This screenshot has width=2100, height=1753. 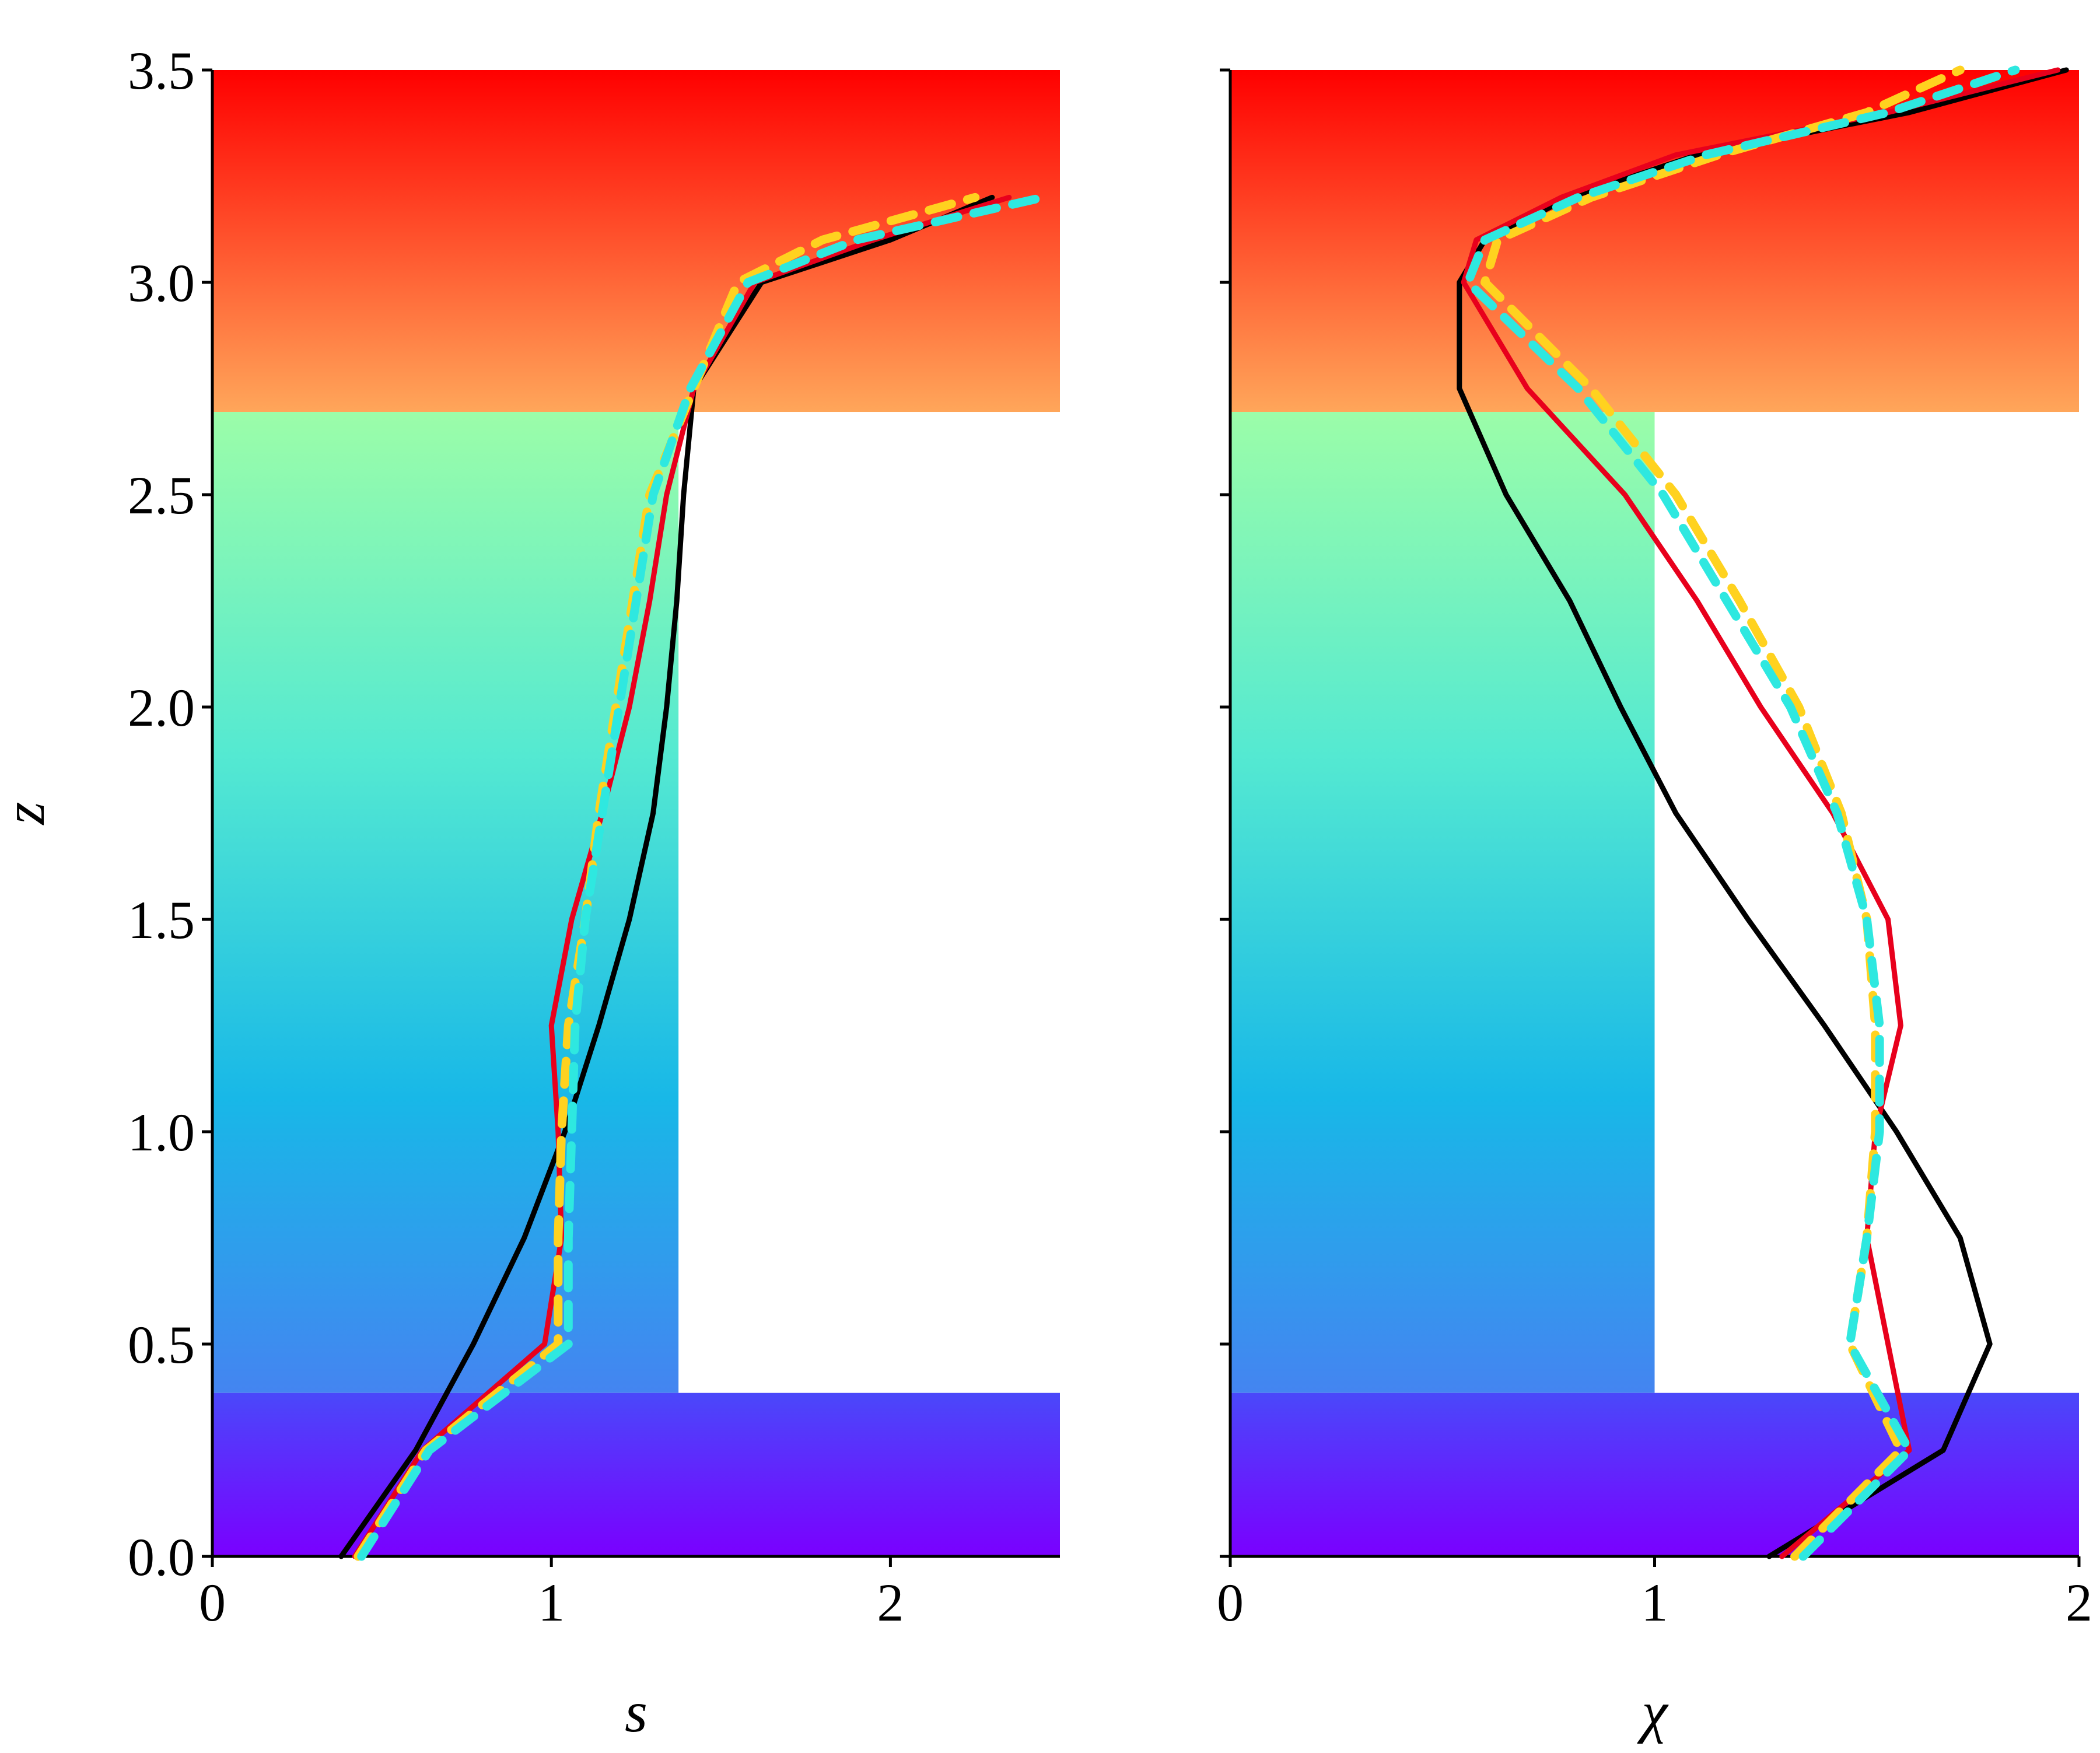 What do you see at coordinates (161, 920) in the screenshot?
I see `y-tick-label: 1.5` at bounding box center [161, 920].